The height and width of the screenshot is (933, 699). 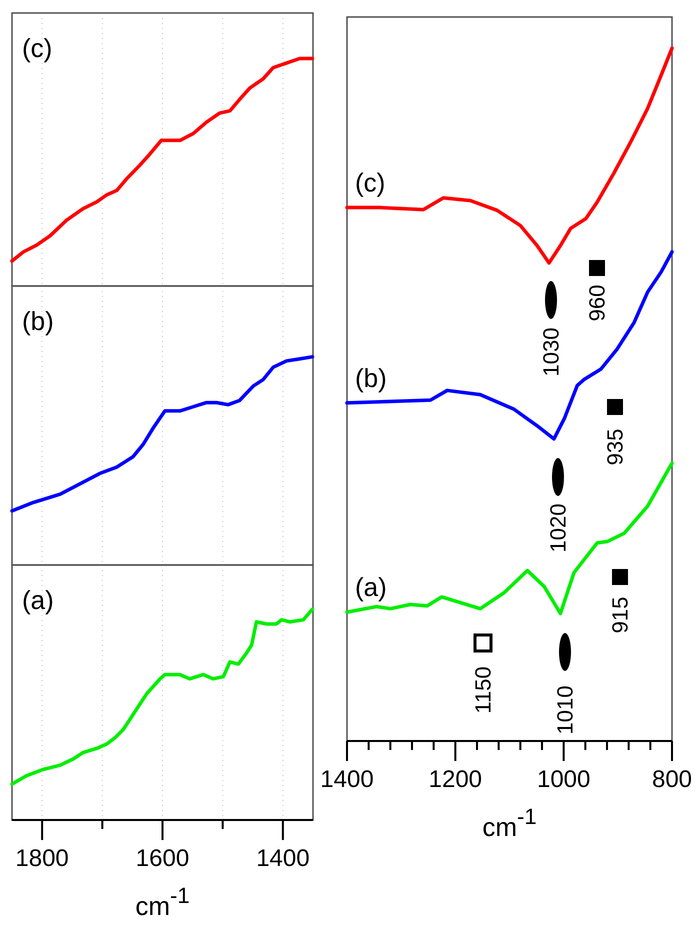 What do you see at coordinates (371, 377) in the screenshot?
I see `series-label: (b)` at bounding box center [371, 377].